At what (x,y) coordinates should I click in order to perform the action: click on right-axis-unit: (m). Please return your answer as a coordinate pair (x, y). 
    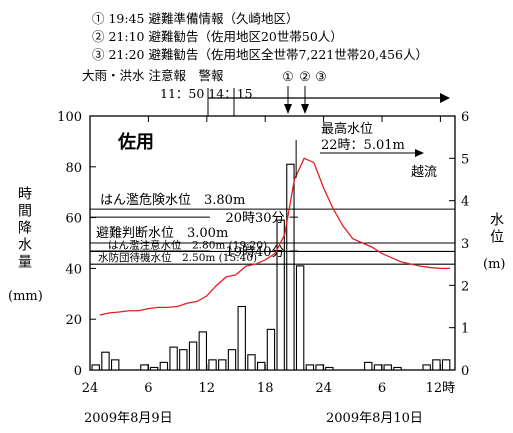
    Looking at the image, I should click on (494, 264).